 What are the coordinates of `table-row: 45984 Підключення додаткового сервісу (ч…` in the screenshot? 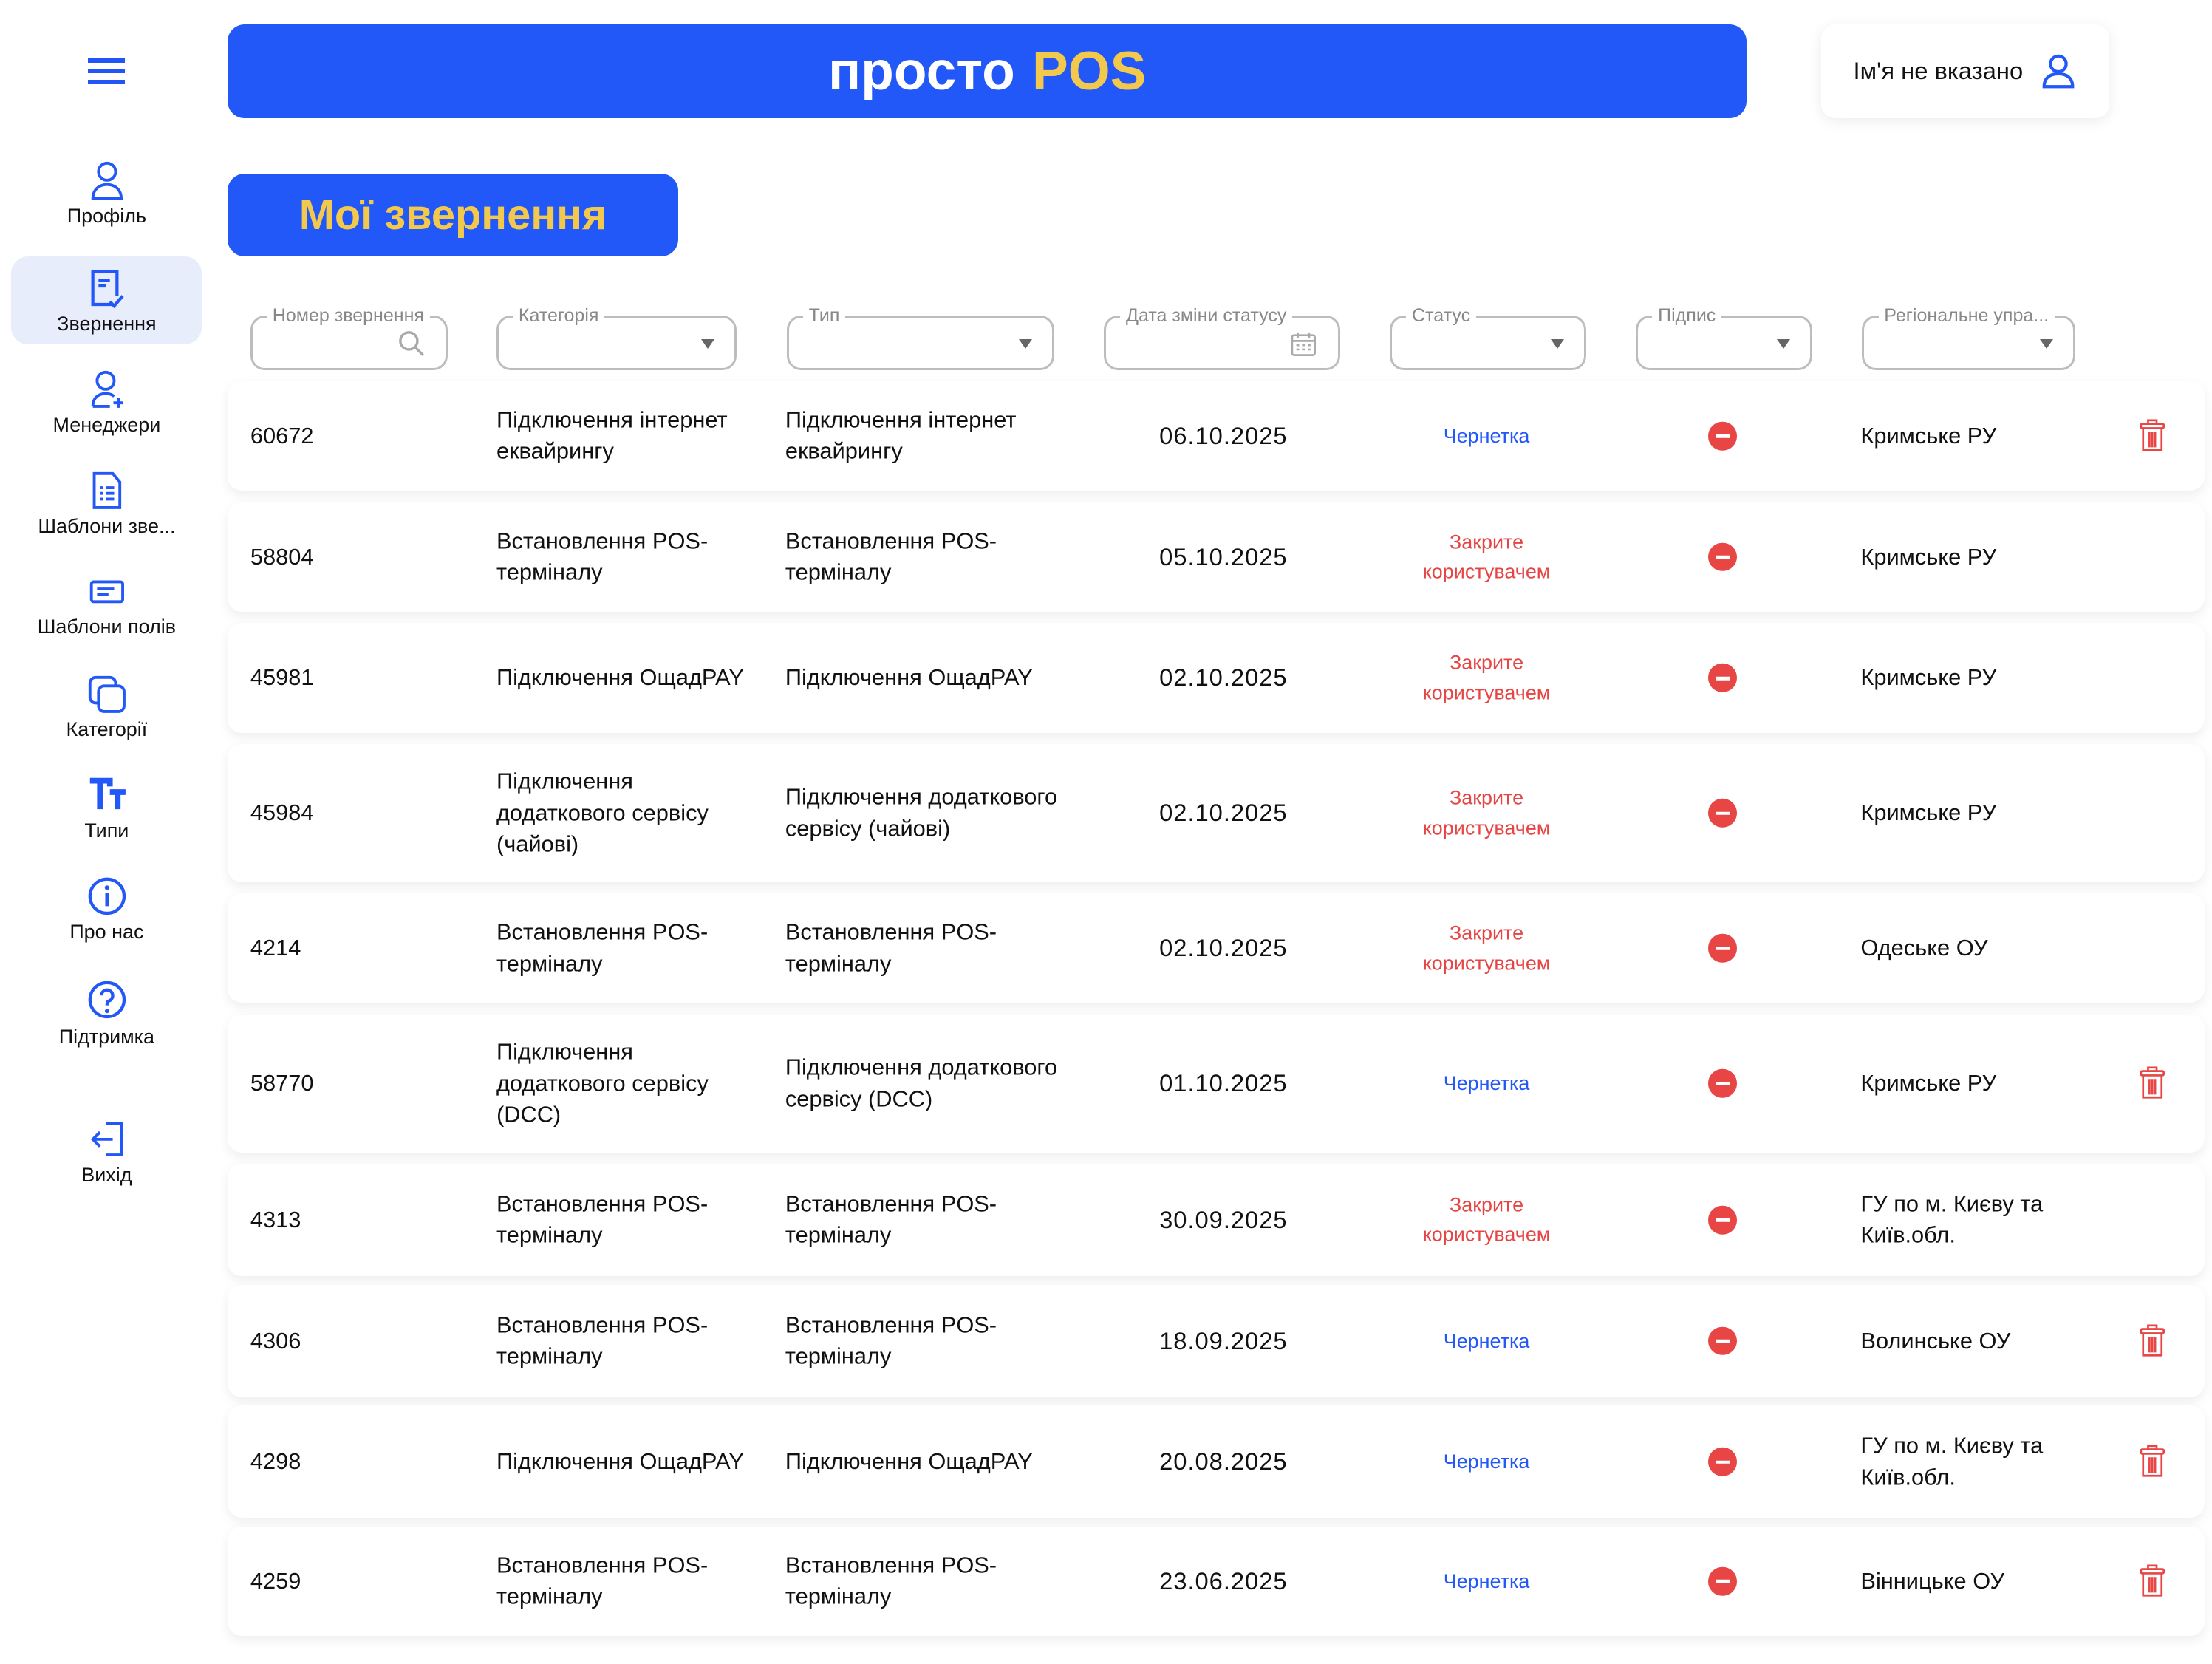 It's located at (1216, 812).